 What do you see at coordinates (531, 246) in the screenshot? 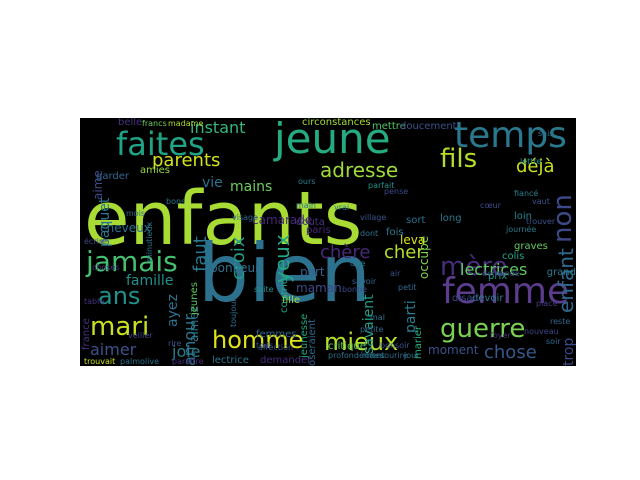
I see `word-60: graves` at bounding box center [531, 246].